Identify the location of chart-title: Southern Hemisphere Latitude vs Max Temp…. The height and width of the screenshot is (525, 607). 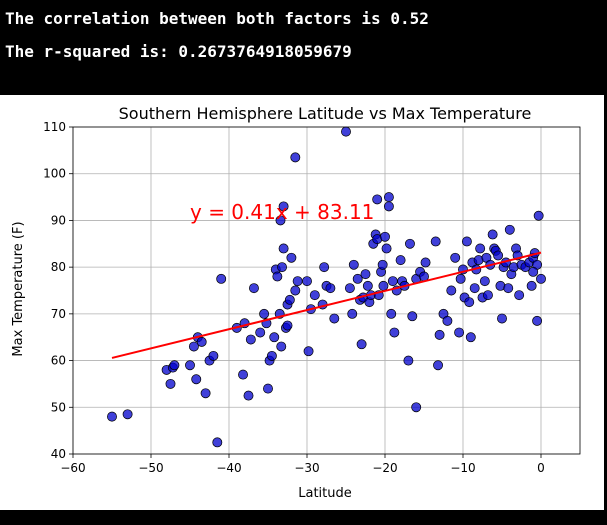
(325, 113).